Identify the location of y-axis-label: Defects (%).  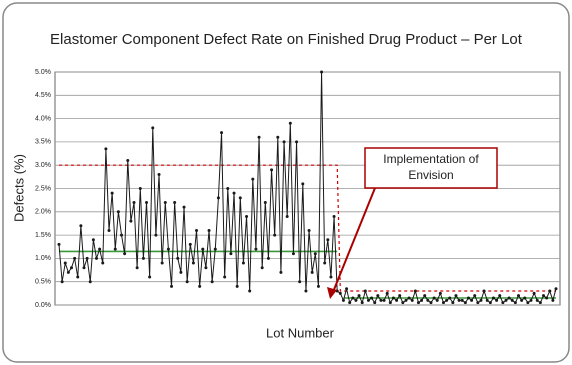
(18, 188).